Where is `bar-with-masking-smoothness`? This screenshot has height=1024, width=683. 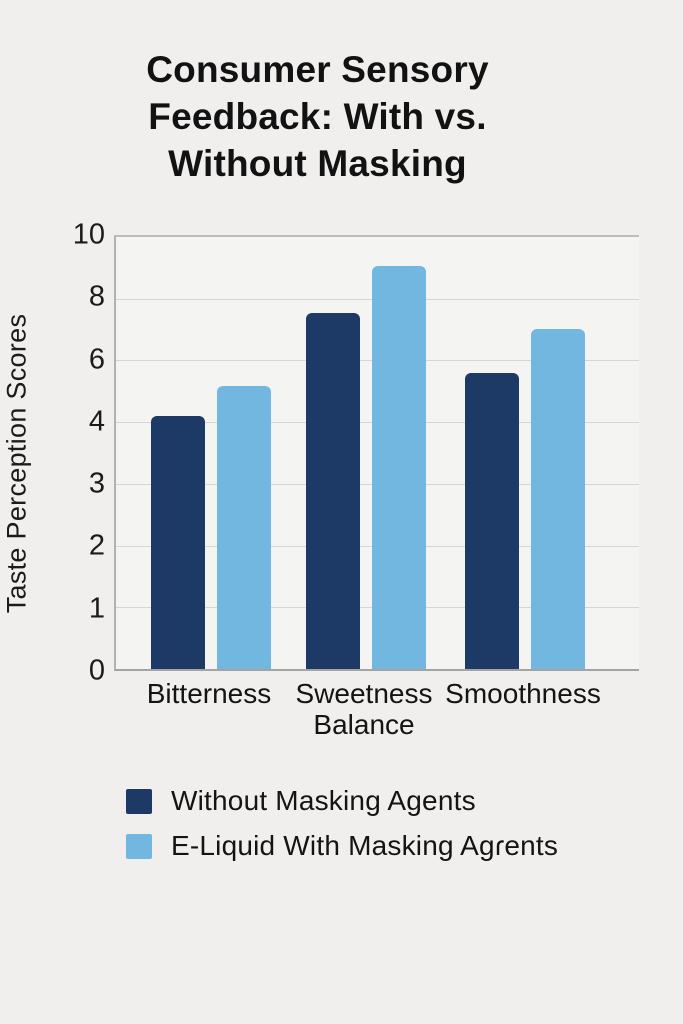
bar-with-masking-smoothness is located at coordinates (558, 499).